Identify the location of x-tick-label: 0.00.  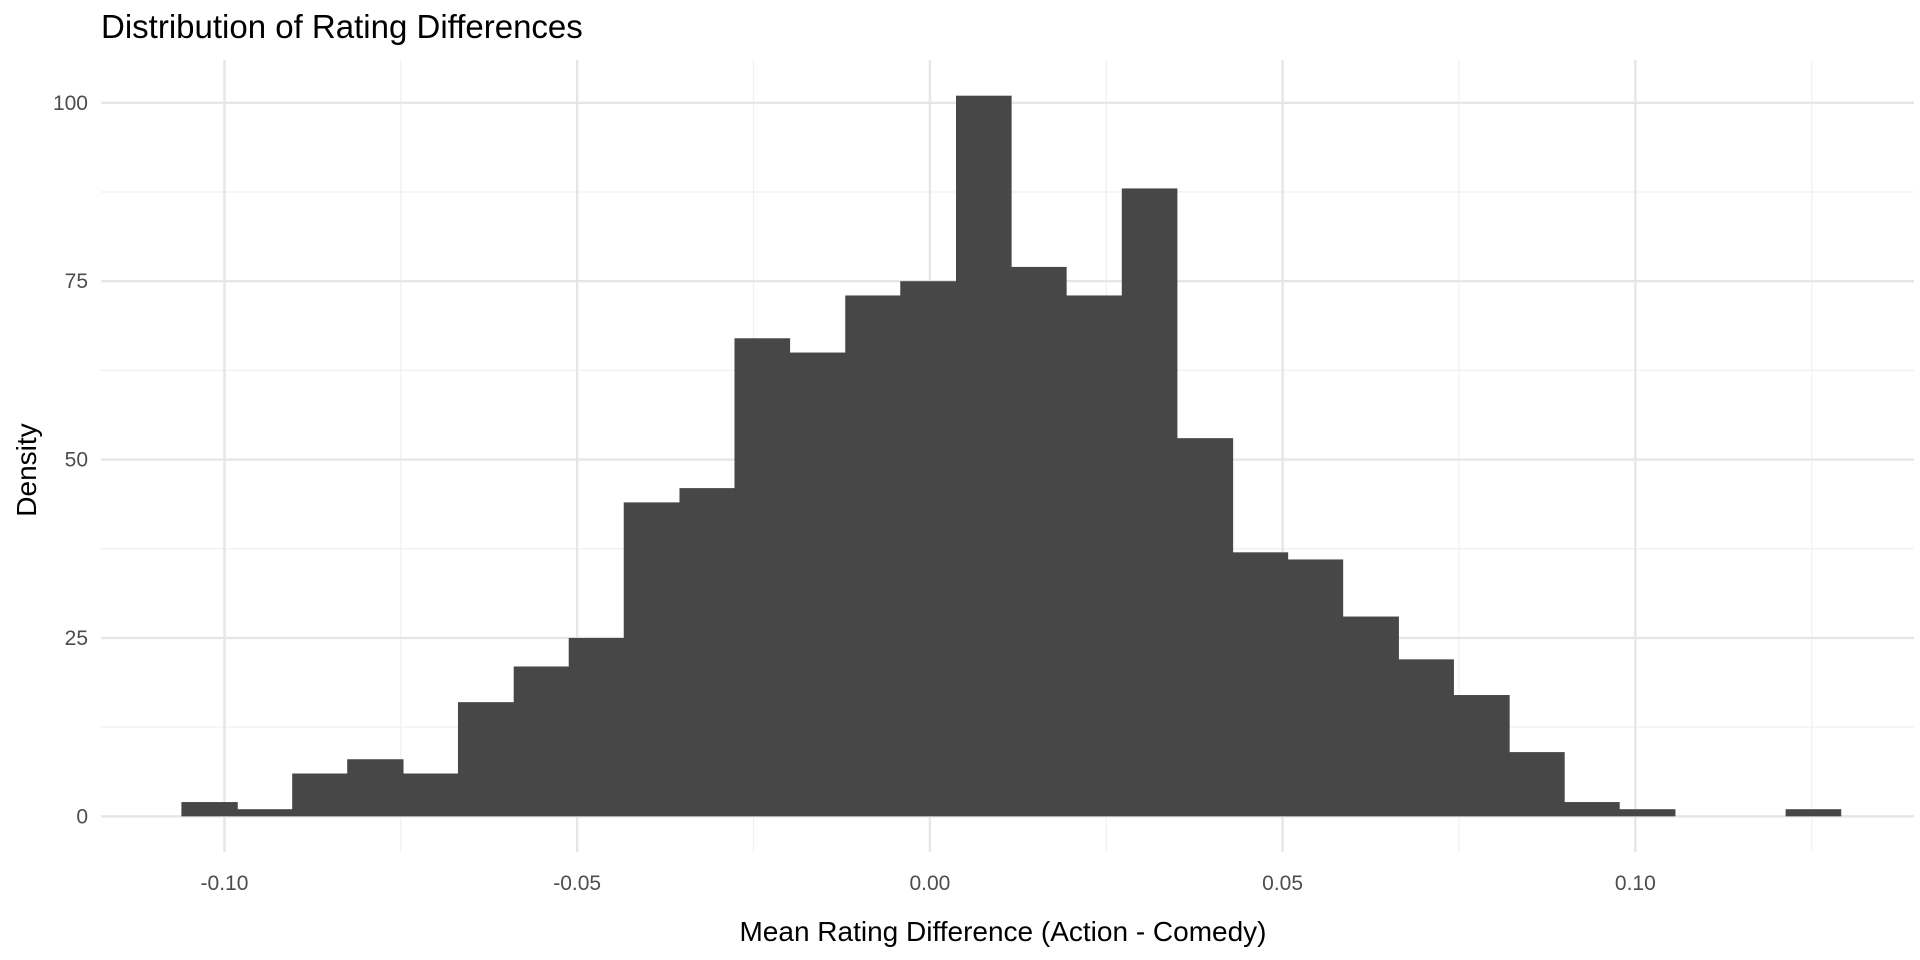
(929, 883).